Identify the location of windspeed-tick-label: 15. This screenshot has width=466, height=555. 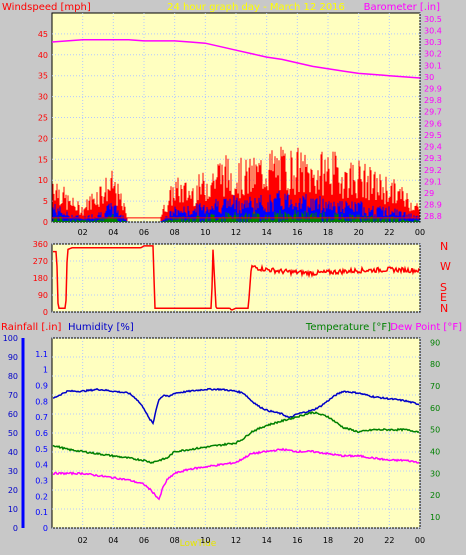
(43, 159).